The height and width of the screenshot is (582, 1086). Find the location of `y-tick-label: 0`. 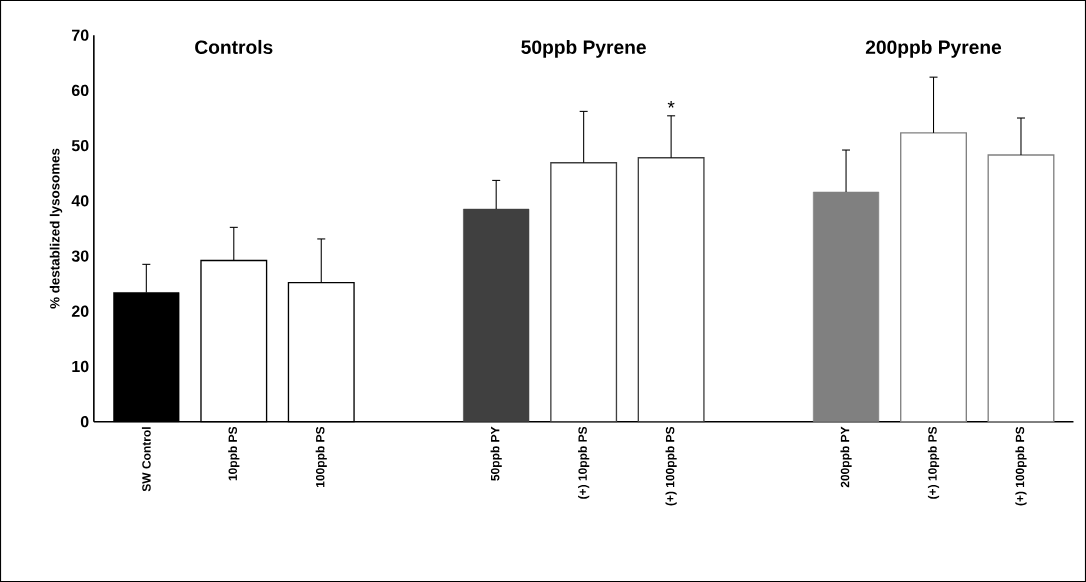

y-tick-label: 0 is located at coordinates (84, 421).